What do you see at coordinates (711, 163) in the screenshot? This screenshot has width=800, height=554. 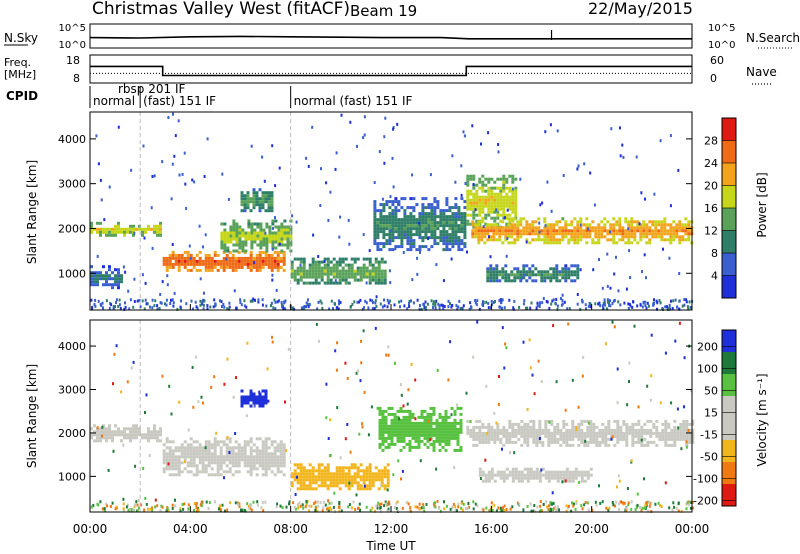 I see `colorbar-tick-label: 24` at bounding box center [711, 163].